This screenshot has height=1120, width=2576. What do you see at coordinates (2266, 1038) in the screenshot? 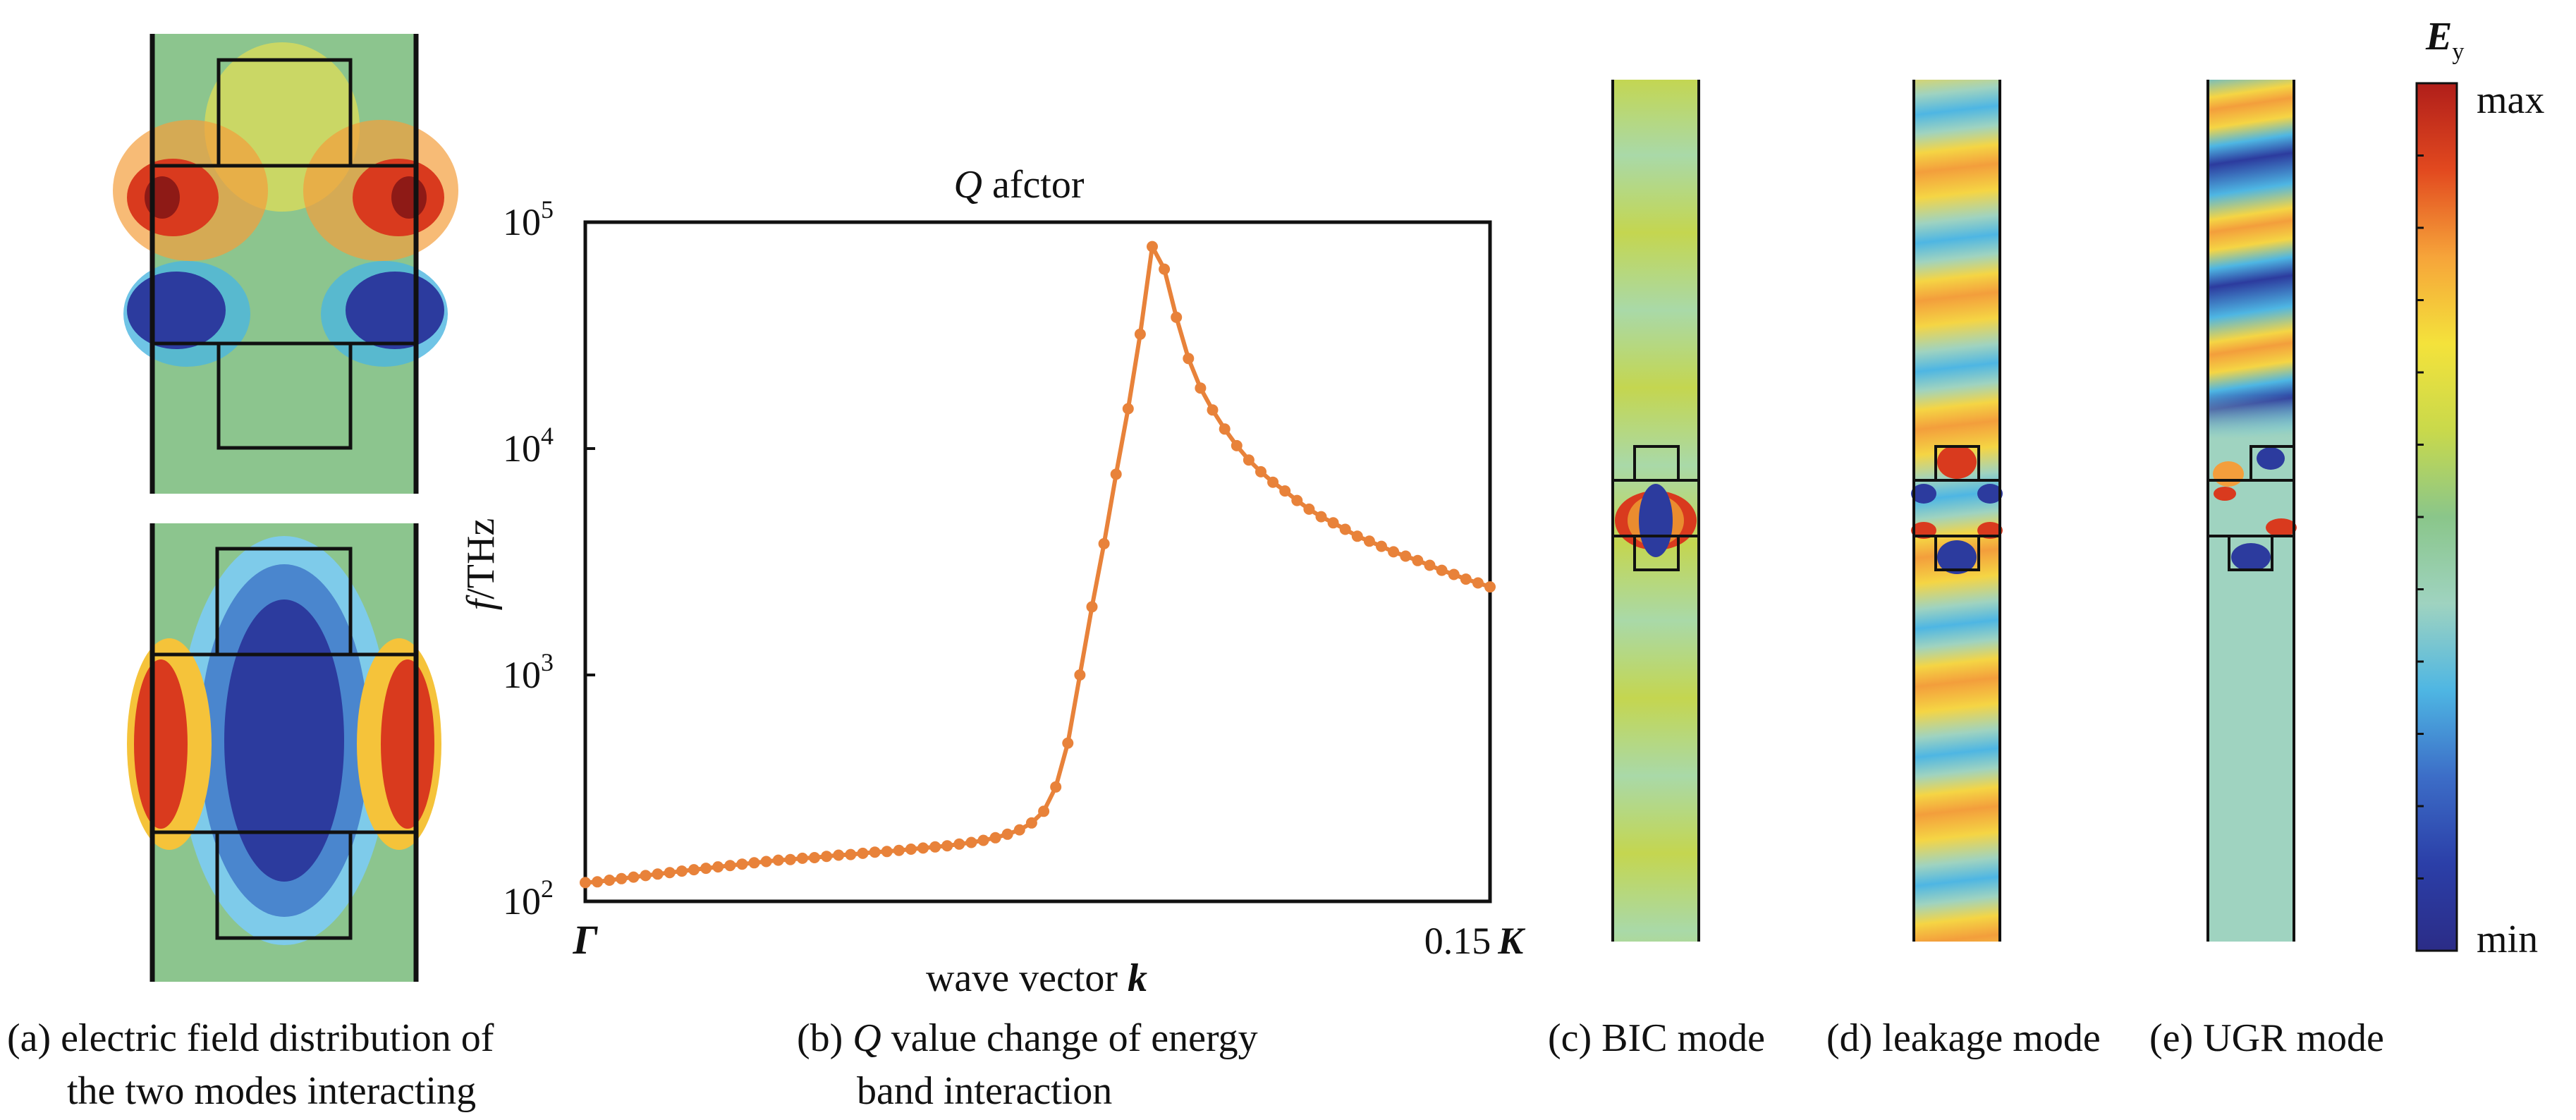
I see `caption-e: (e) UGR mode` at bounding box center [2266, 1038].